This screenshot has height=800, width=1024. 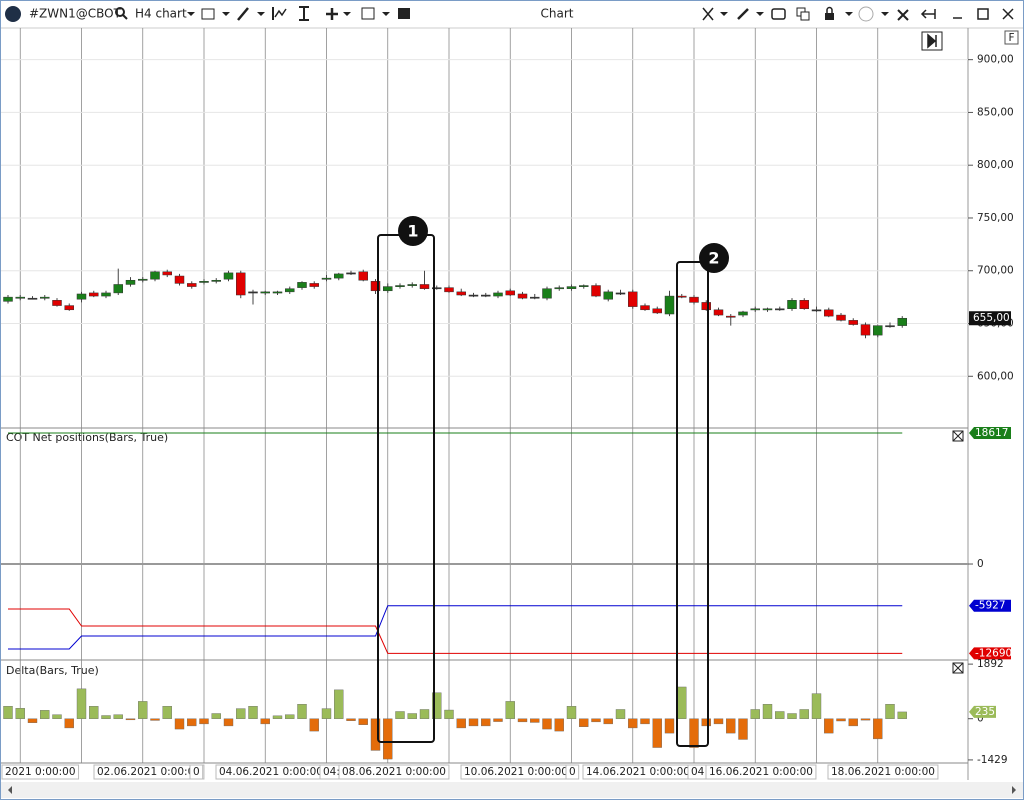 I want to click on y-tick-label: -1429, so click(x=992, y=760).